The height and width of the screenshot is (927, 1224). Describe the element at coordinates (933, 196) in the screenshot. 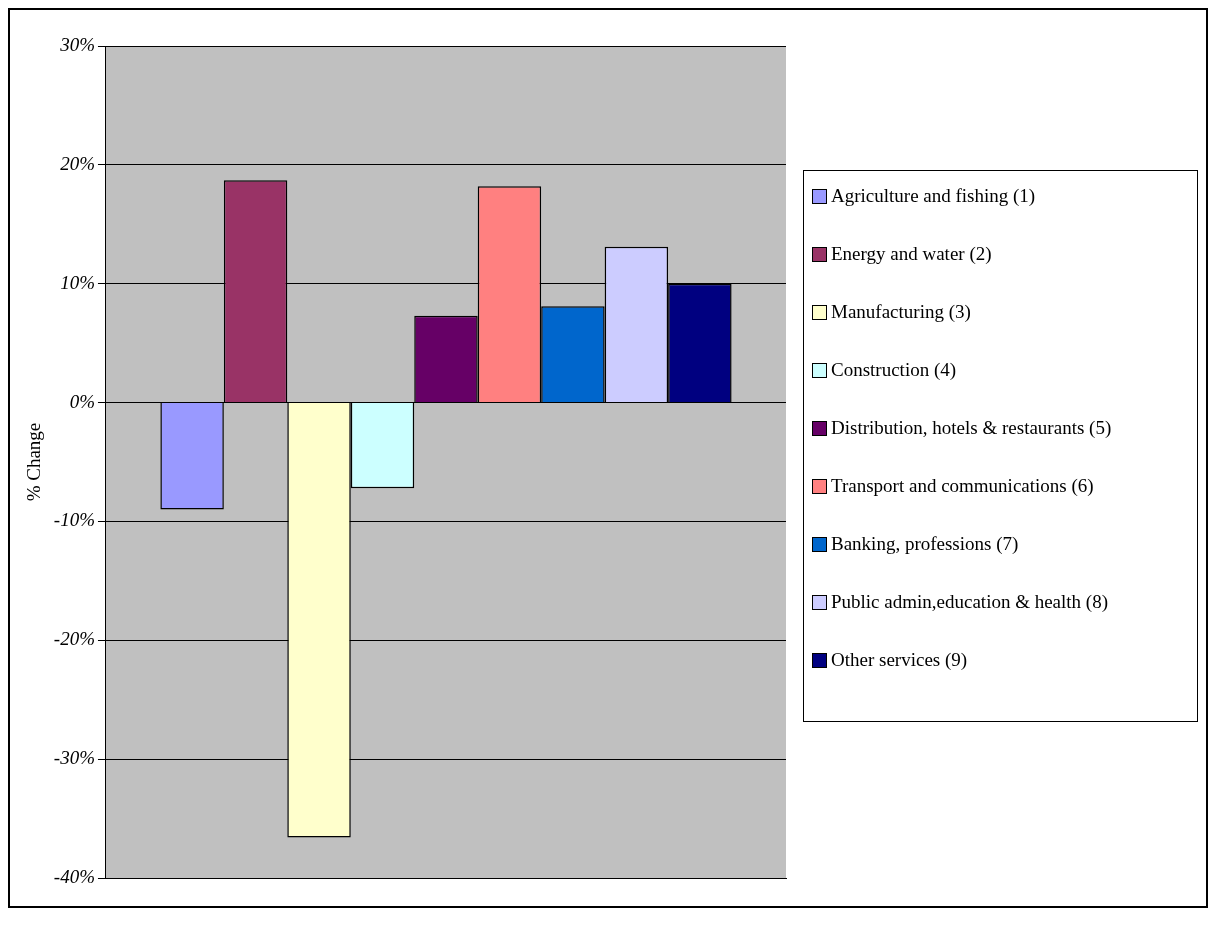

I see `legend-label: Agriculture and fishing (1)` at that location.